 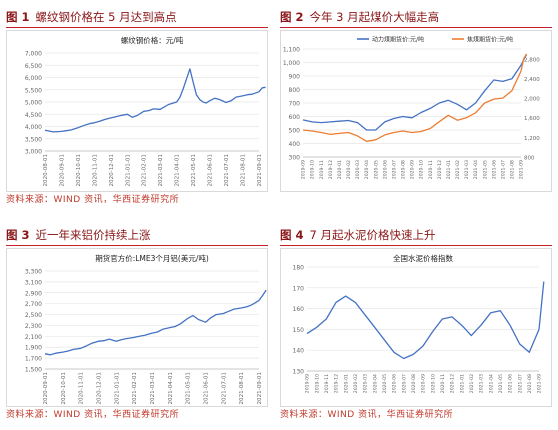 I want to click on y-tick-label: 3,000, so click(x=33, y=152).